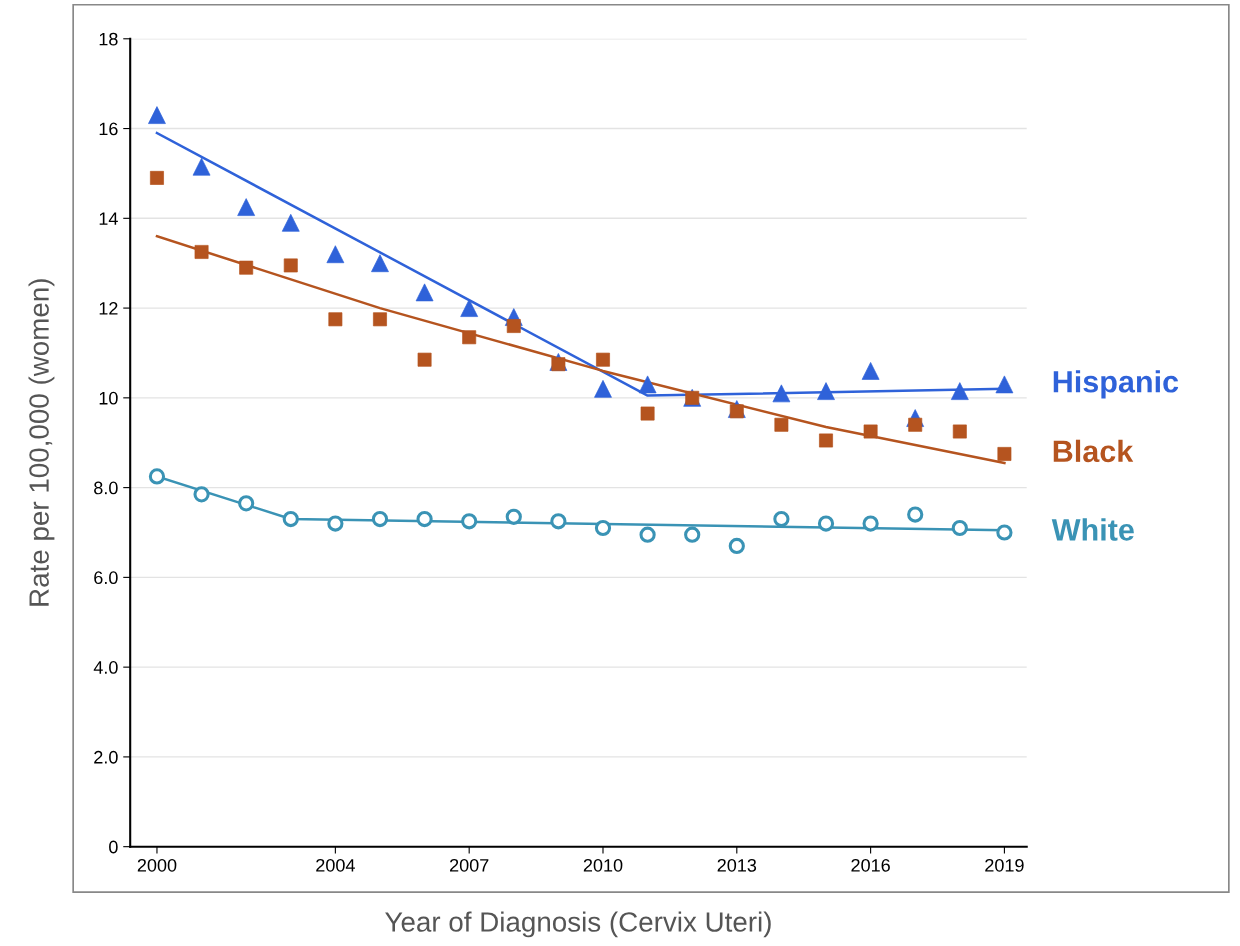 This screenshot has width=1240, height=946. What do you see at coordinates (335, 865) in the screenshot?
I see `x-tick-label: 2004` at bounding box center [335, 865].